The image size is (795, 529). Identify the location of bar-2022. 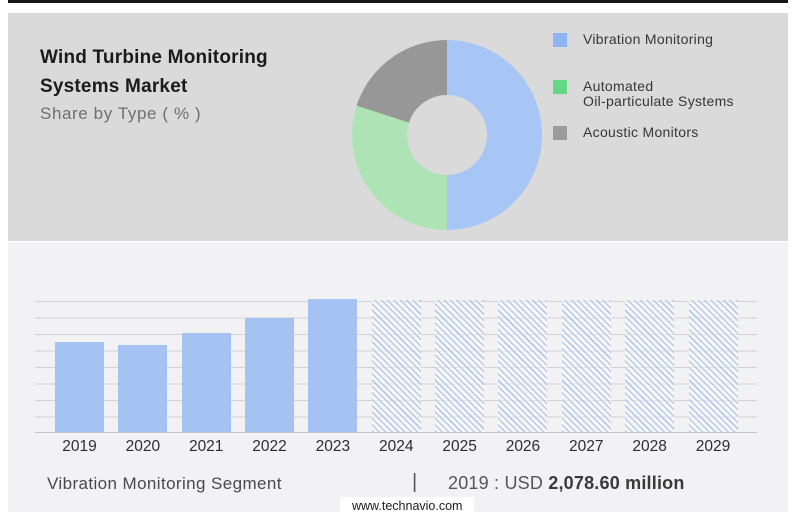
(270, 374).